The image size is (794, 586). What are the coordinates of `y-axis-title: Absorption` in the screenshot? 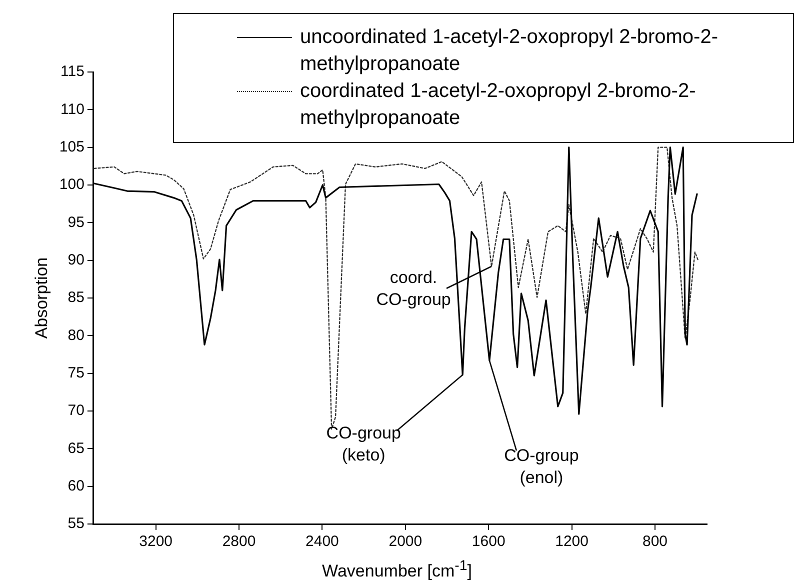 It's located at (41, 298).